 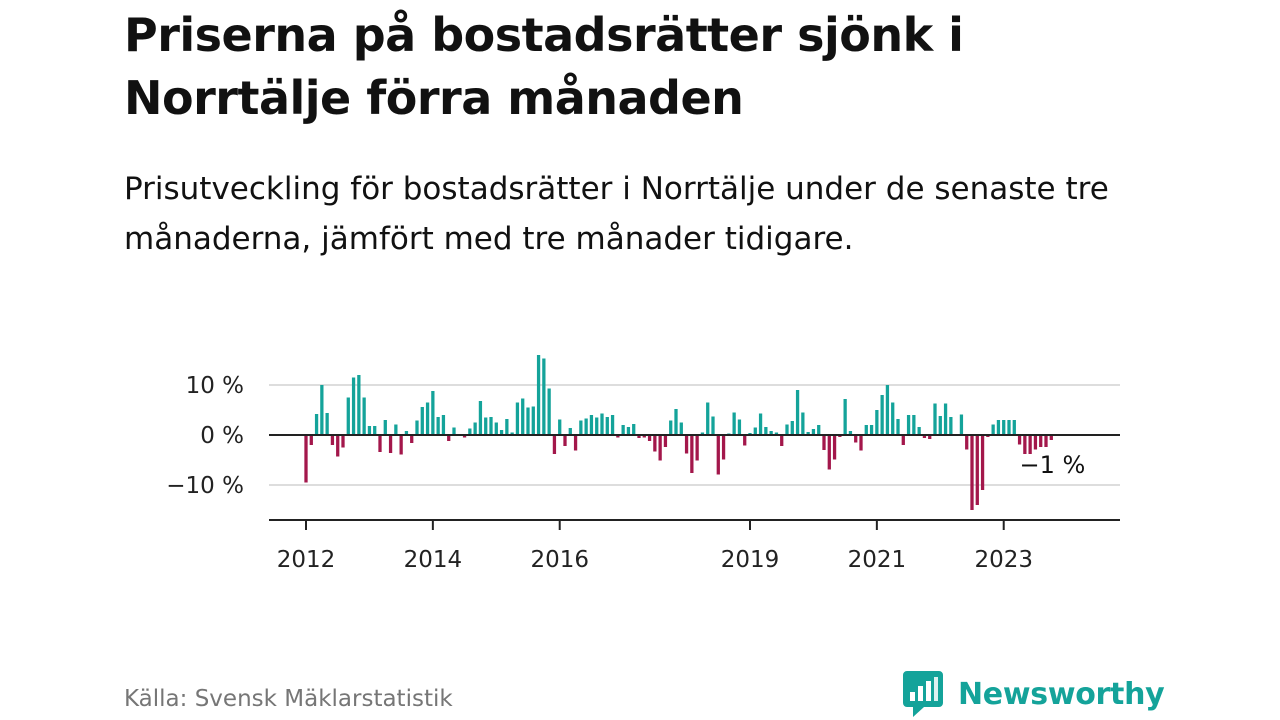 I want to click on y-tick-label: 0 %, so click(x=222, y=436).